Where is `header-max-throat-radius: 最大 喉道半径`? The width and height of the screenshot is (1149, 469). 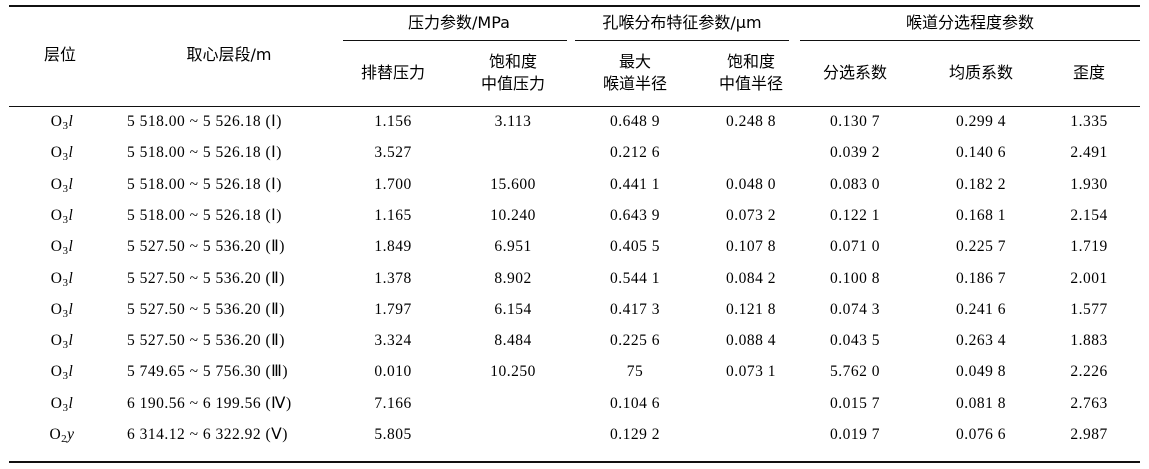
header-max-throat-radius: 最大 喉道半径 is located at coordinates (635, 73).